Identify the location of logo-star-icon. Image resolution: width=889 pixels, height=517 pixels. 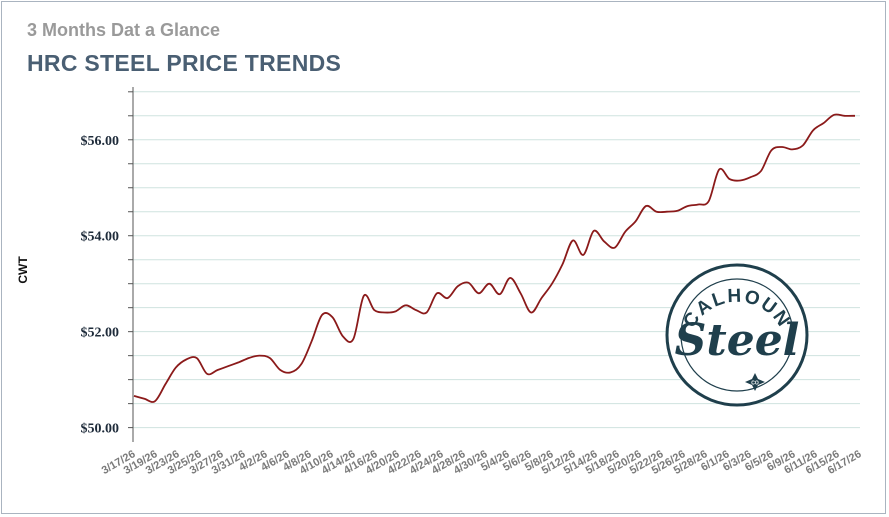
(755, 382).